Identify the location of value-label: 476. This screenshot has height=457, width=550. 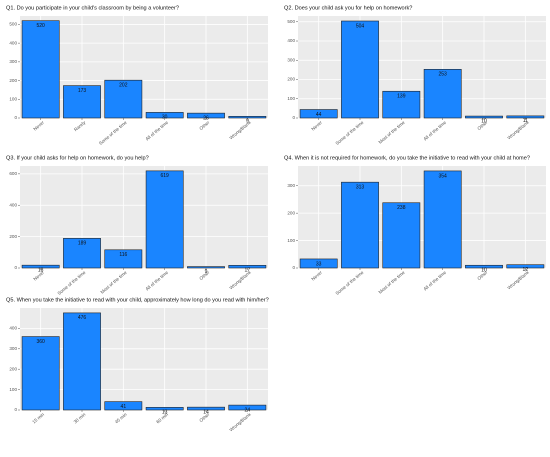
(82, 318).